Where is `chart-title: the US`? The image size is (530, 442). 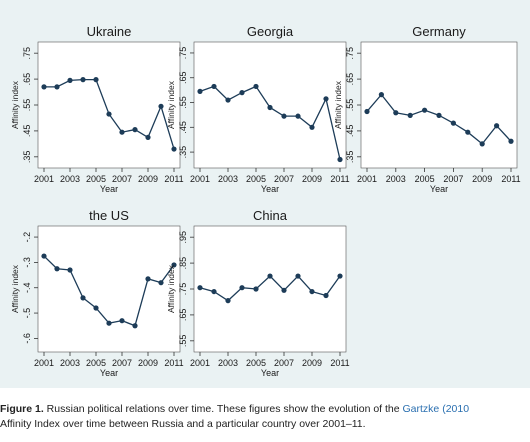
chart-title: the US is located at coordinates (109, 215).